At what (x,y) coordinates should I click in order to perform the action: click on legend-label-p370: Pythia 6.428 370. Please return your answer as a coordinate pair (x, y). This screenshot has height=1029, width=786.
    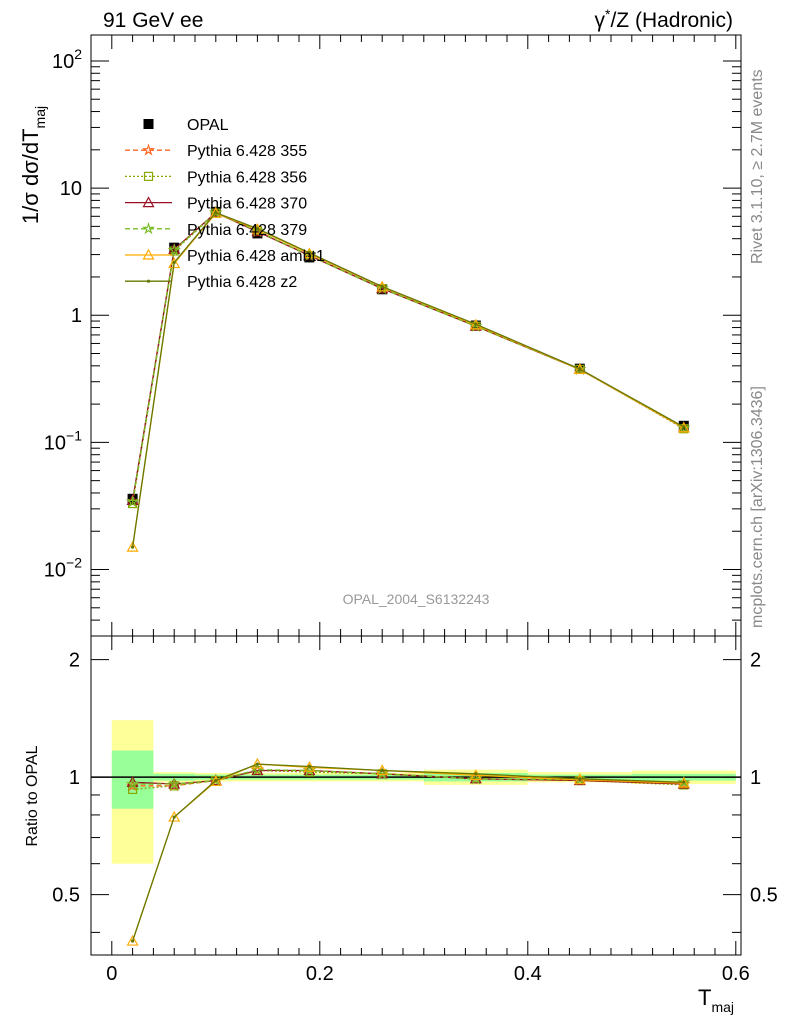
    Looking at the image, I should click on (247, 204).